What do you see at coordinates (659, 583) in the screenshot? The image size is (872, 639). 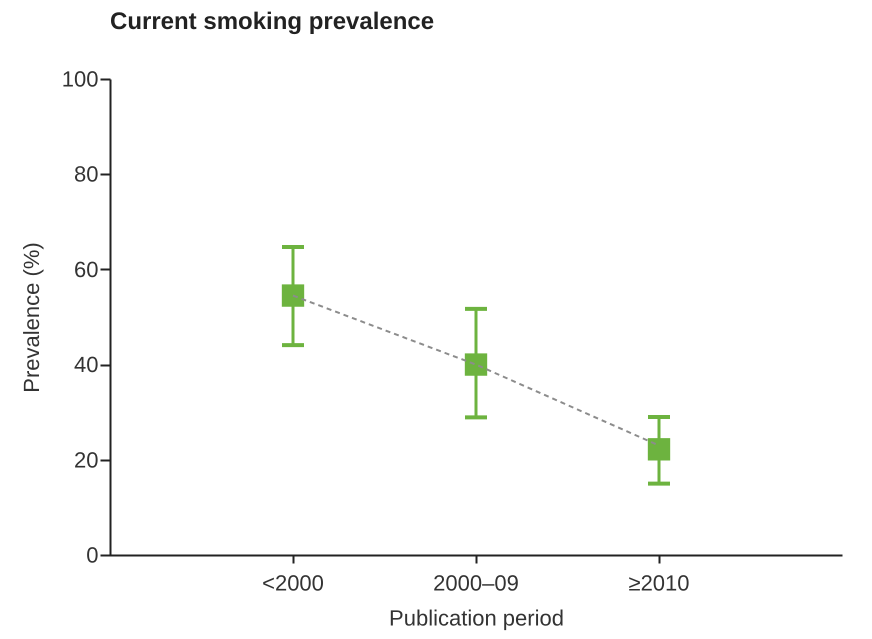 I see `x-tick-label: ≥2010` at bounding box center [659, 583].